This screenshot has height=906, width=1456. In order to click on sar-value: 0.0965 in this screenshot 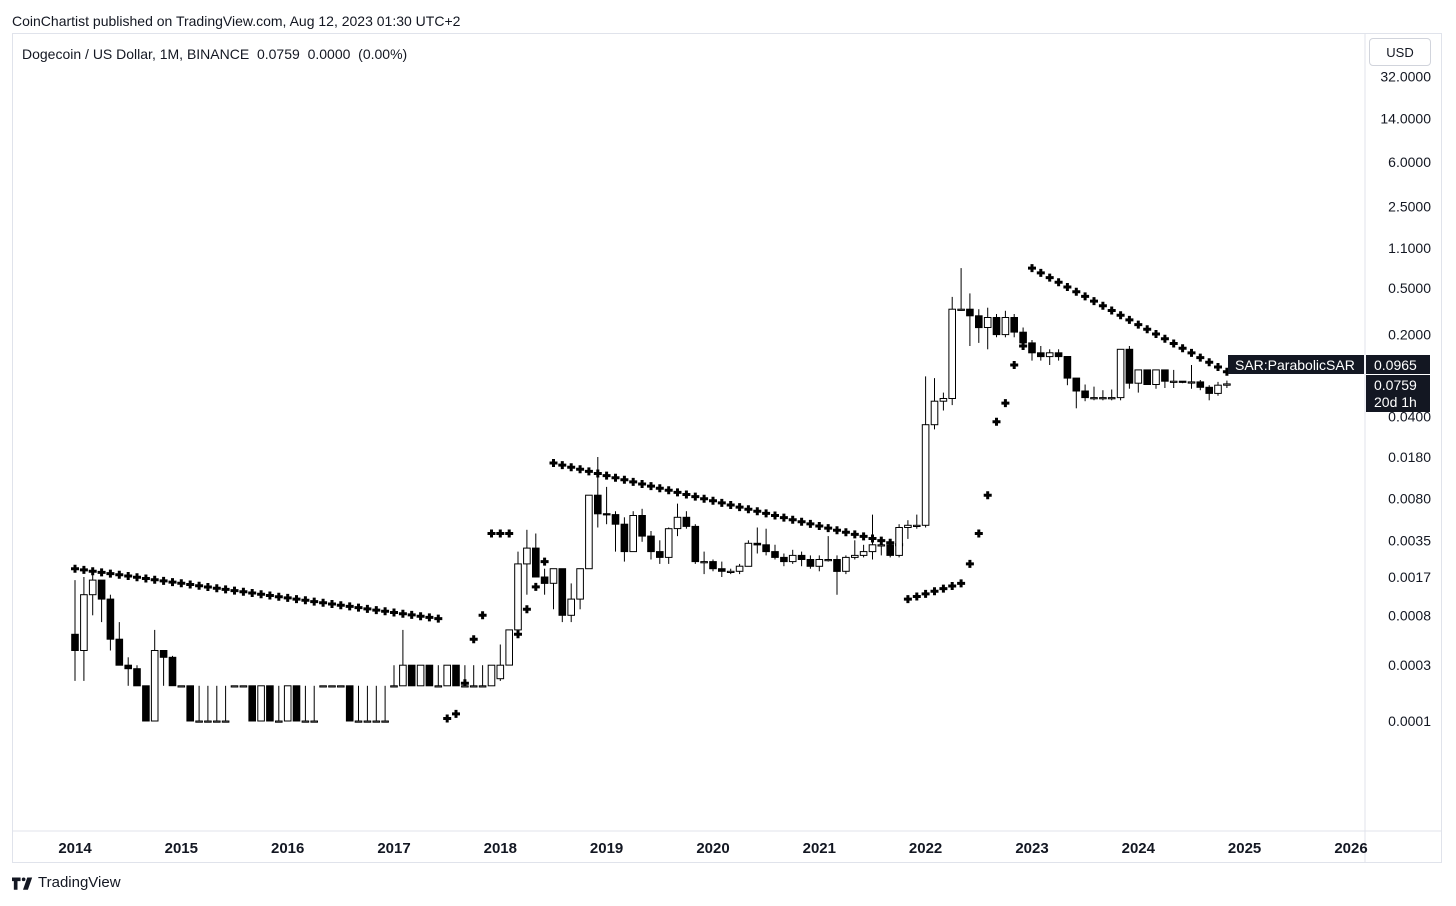, I will do `click(1395, 365)`.